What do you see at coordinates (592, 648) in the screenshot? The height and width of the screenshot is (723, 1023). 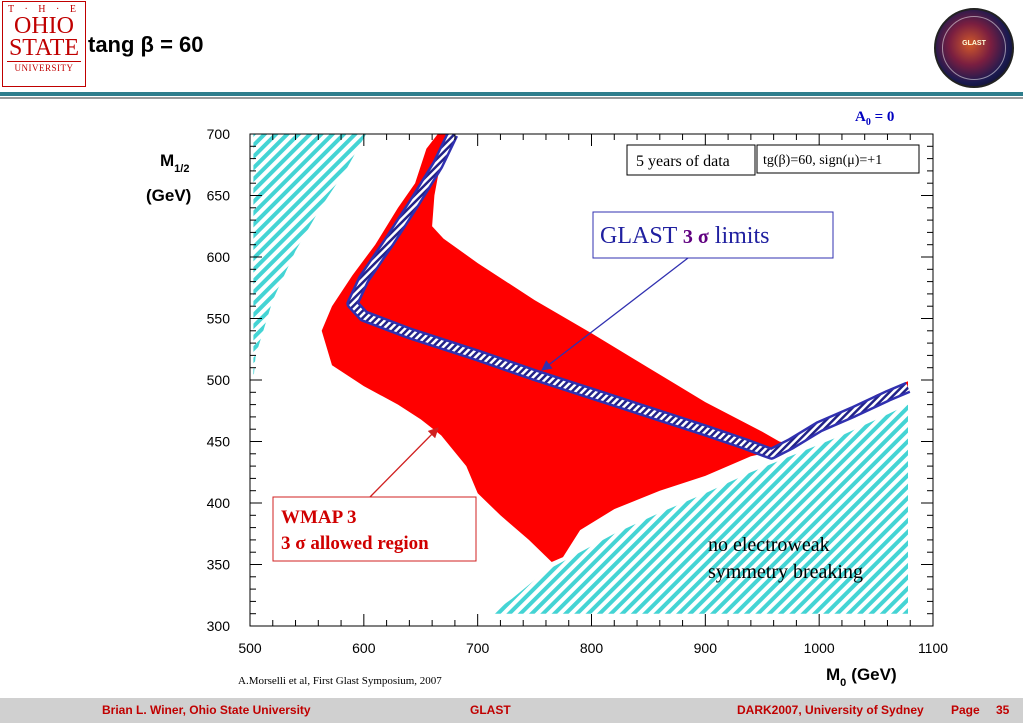 I see `x-tick-label: 800` at bounding box center [592, 648].